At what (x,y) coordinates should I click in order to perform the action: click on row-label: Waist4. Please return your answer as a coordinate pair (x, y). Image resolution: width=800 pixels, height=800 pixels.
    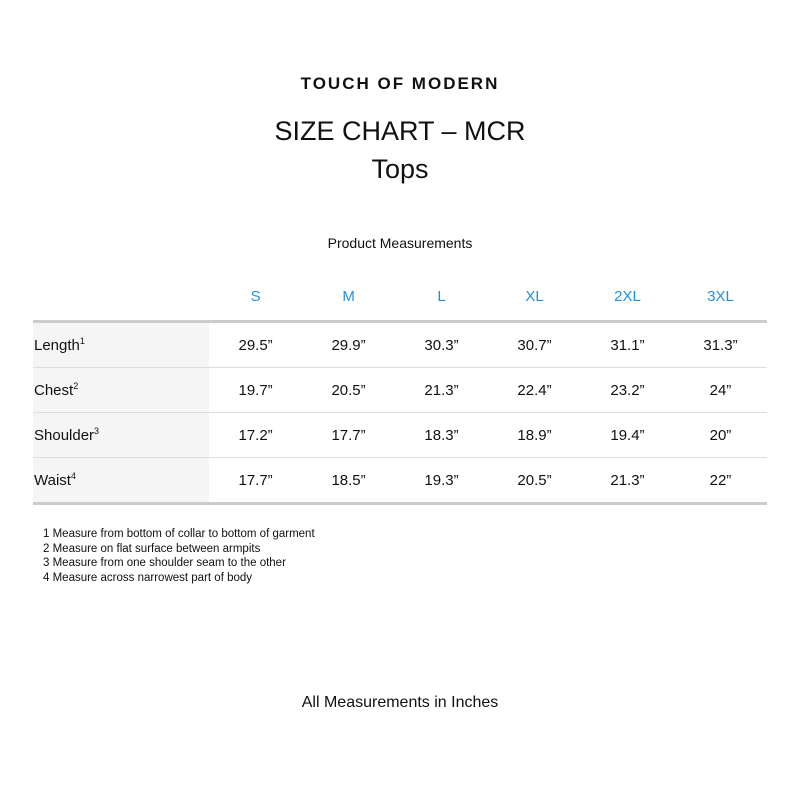
    Looking at the image, I should click on (121, 481).